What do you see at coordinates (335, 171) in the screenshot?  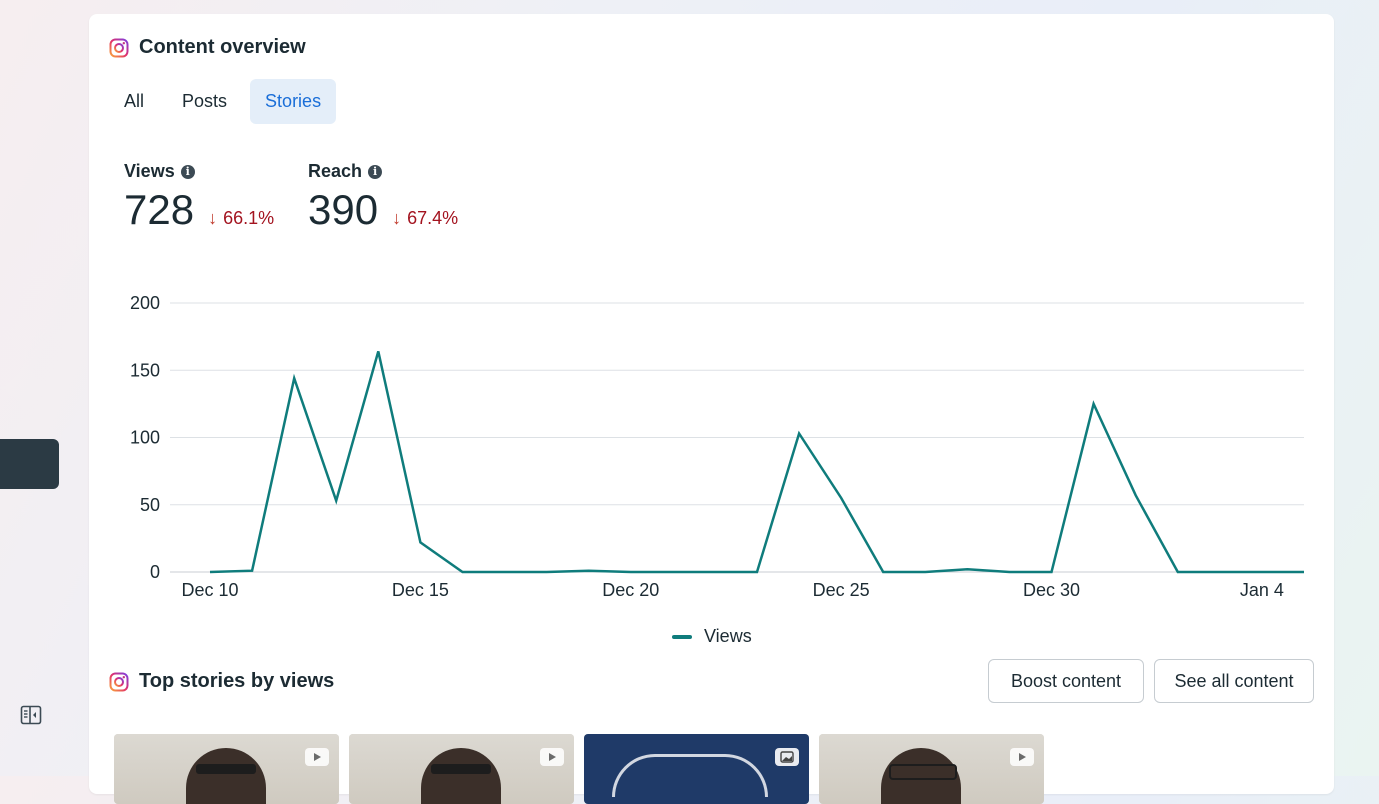 I see `reach-label: Reach` at bounding box center [335, 171].